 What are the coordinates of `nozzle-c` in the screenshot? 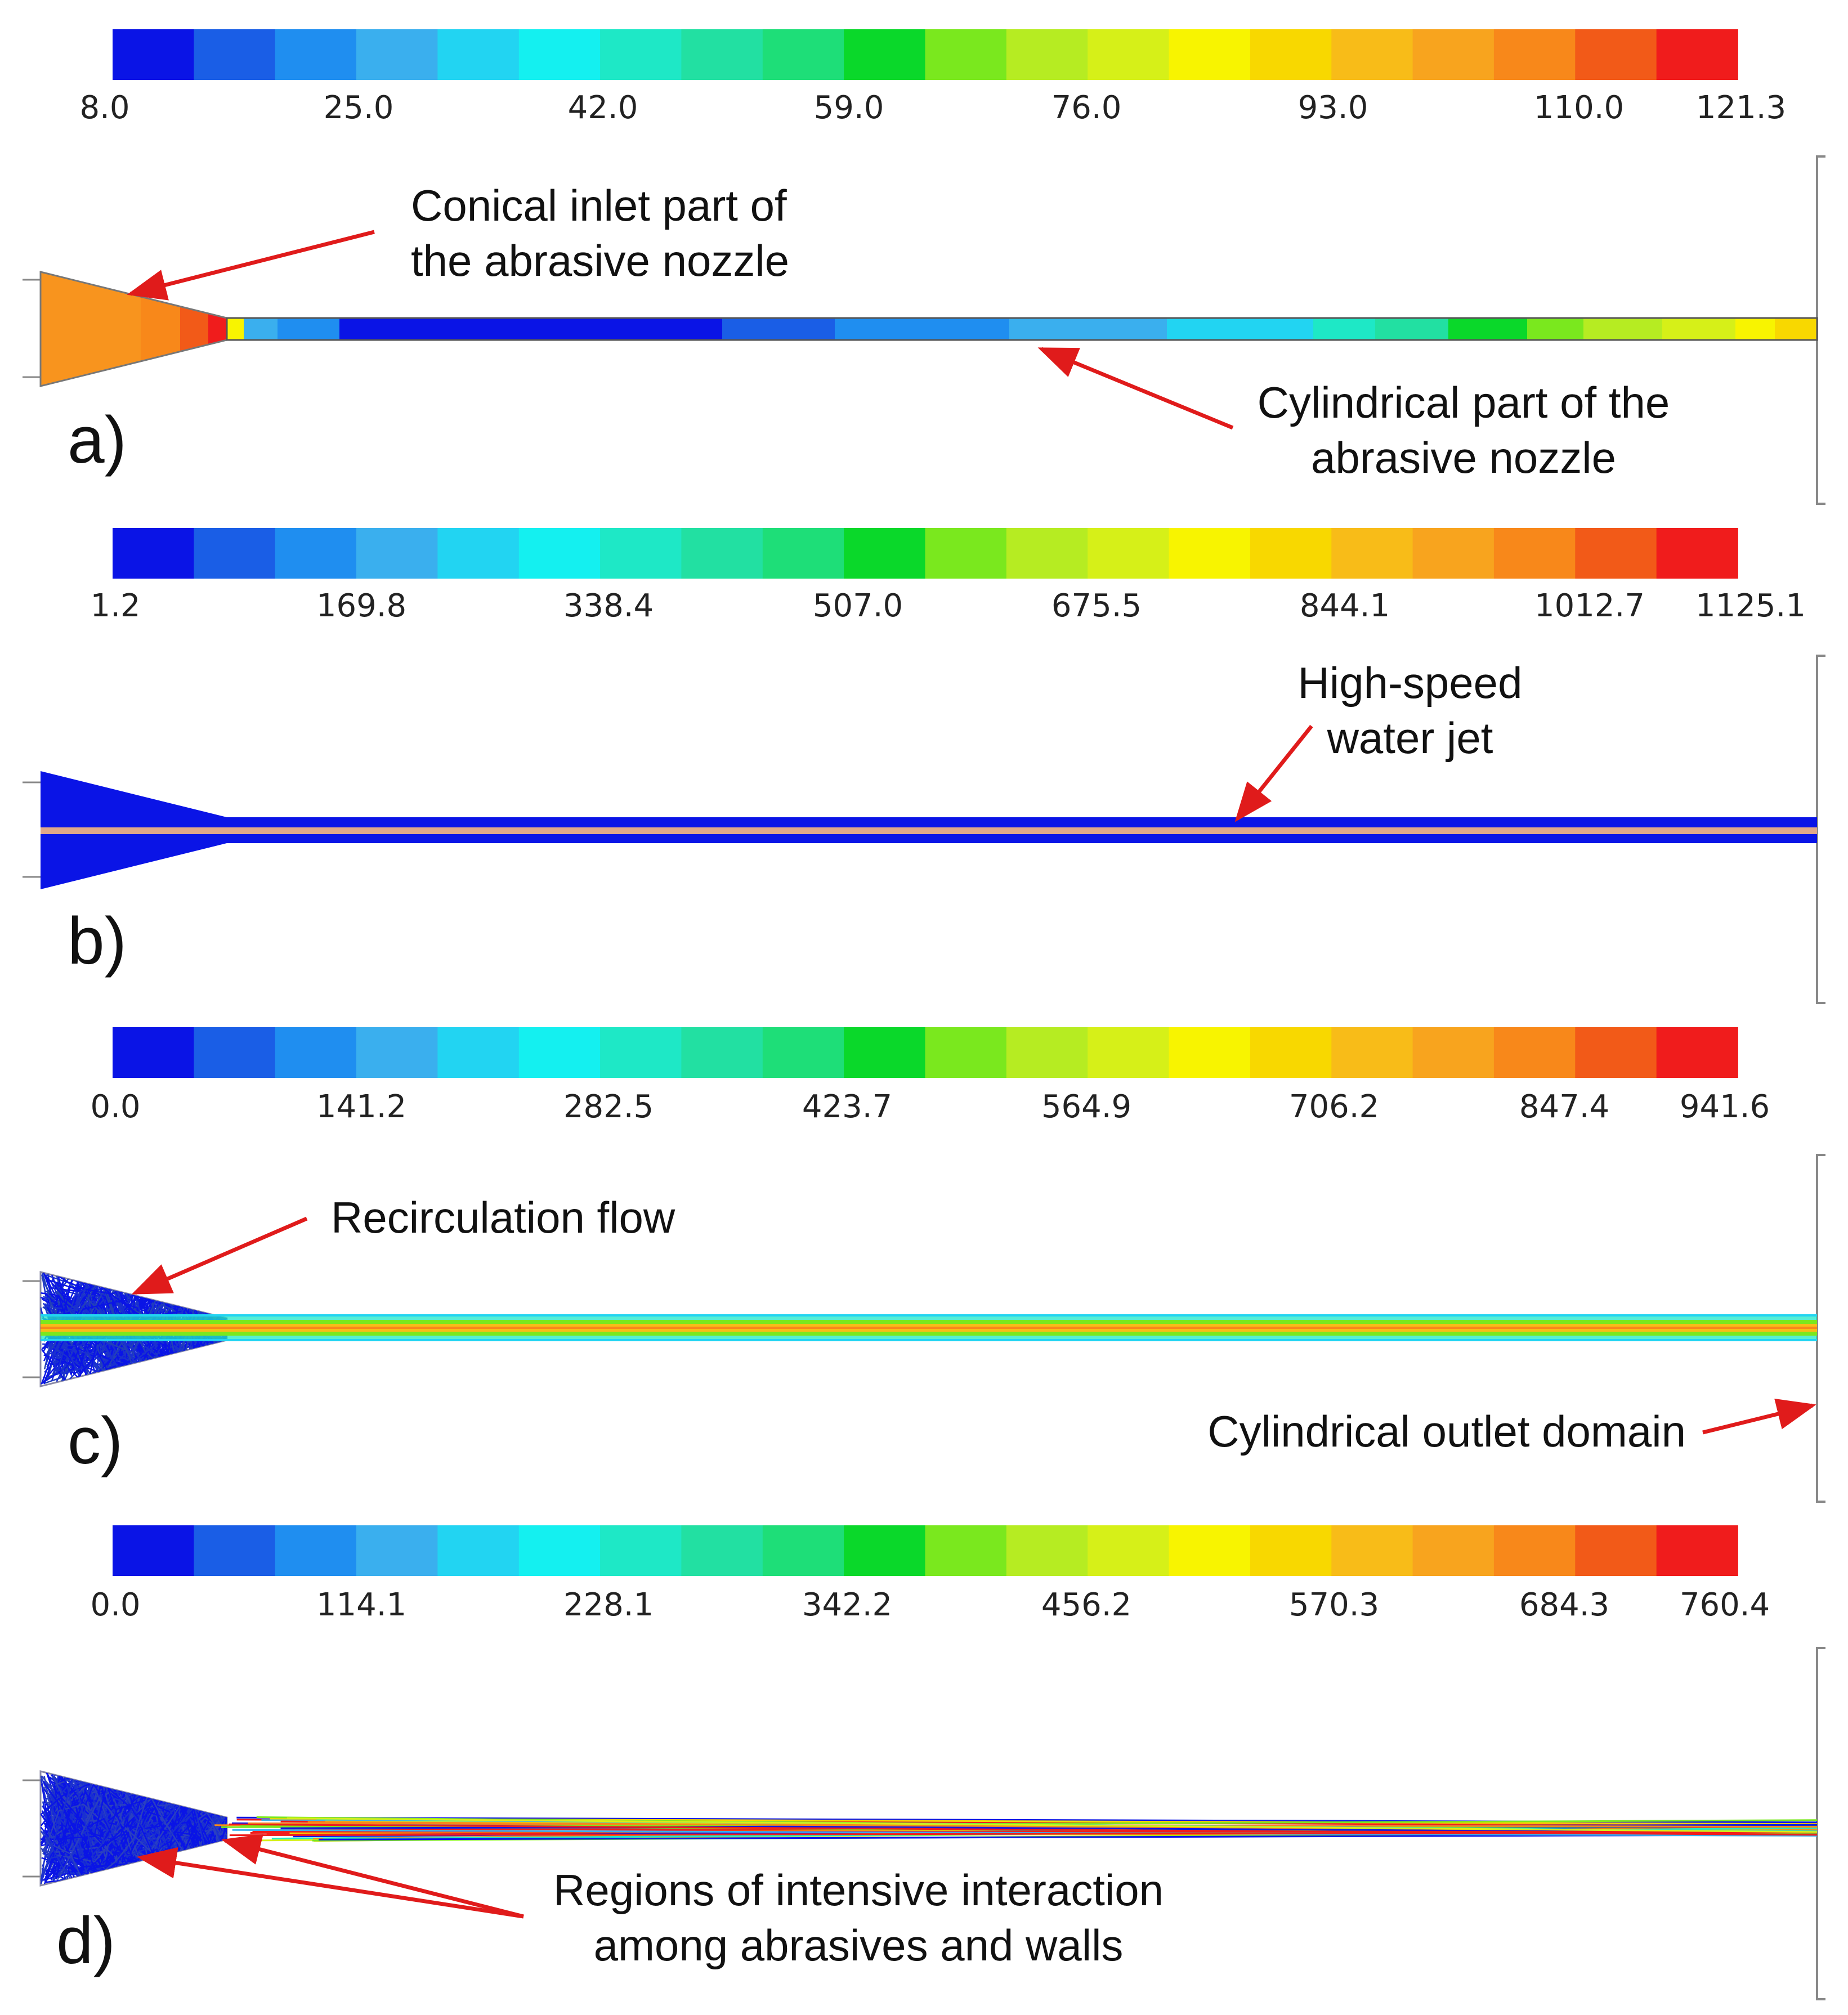 It's located at (920, 1329).